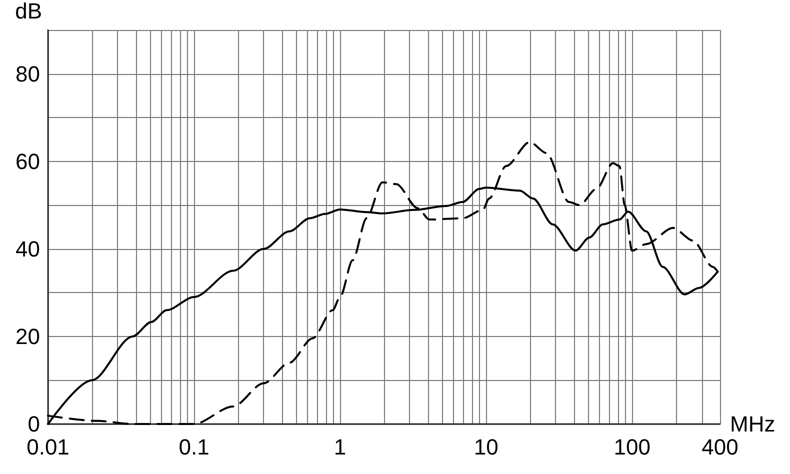 This screenshot has height=474, width=790. Describe the element at coordinates (28, 161) in the screenshot. I see `y-tick-label: 60` at that location.